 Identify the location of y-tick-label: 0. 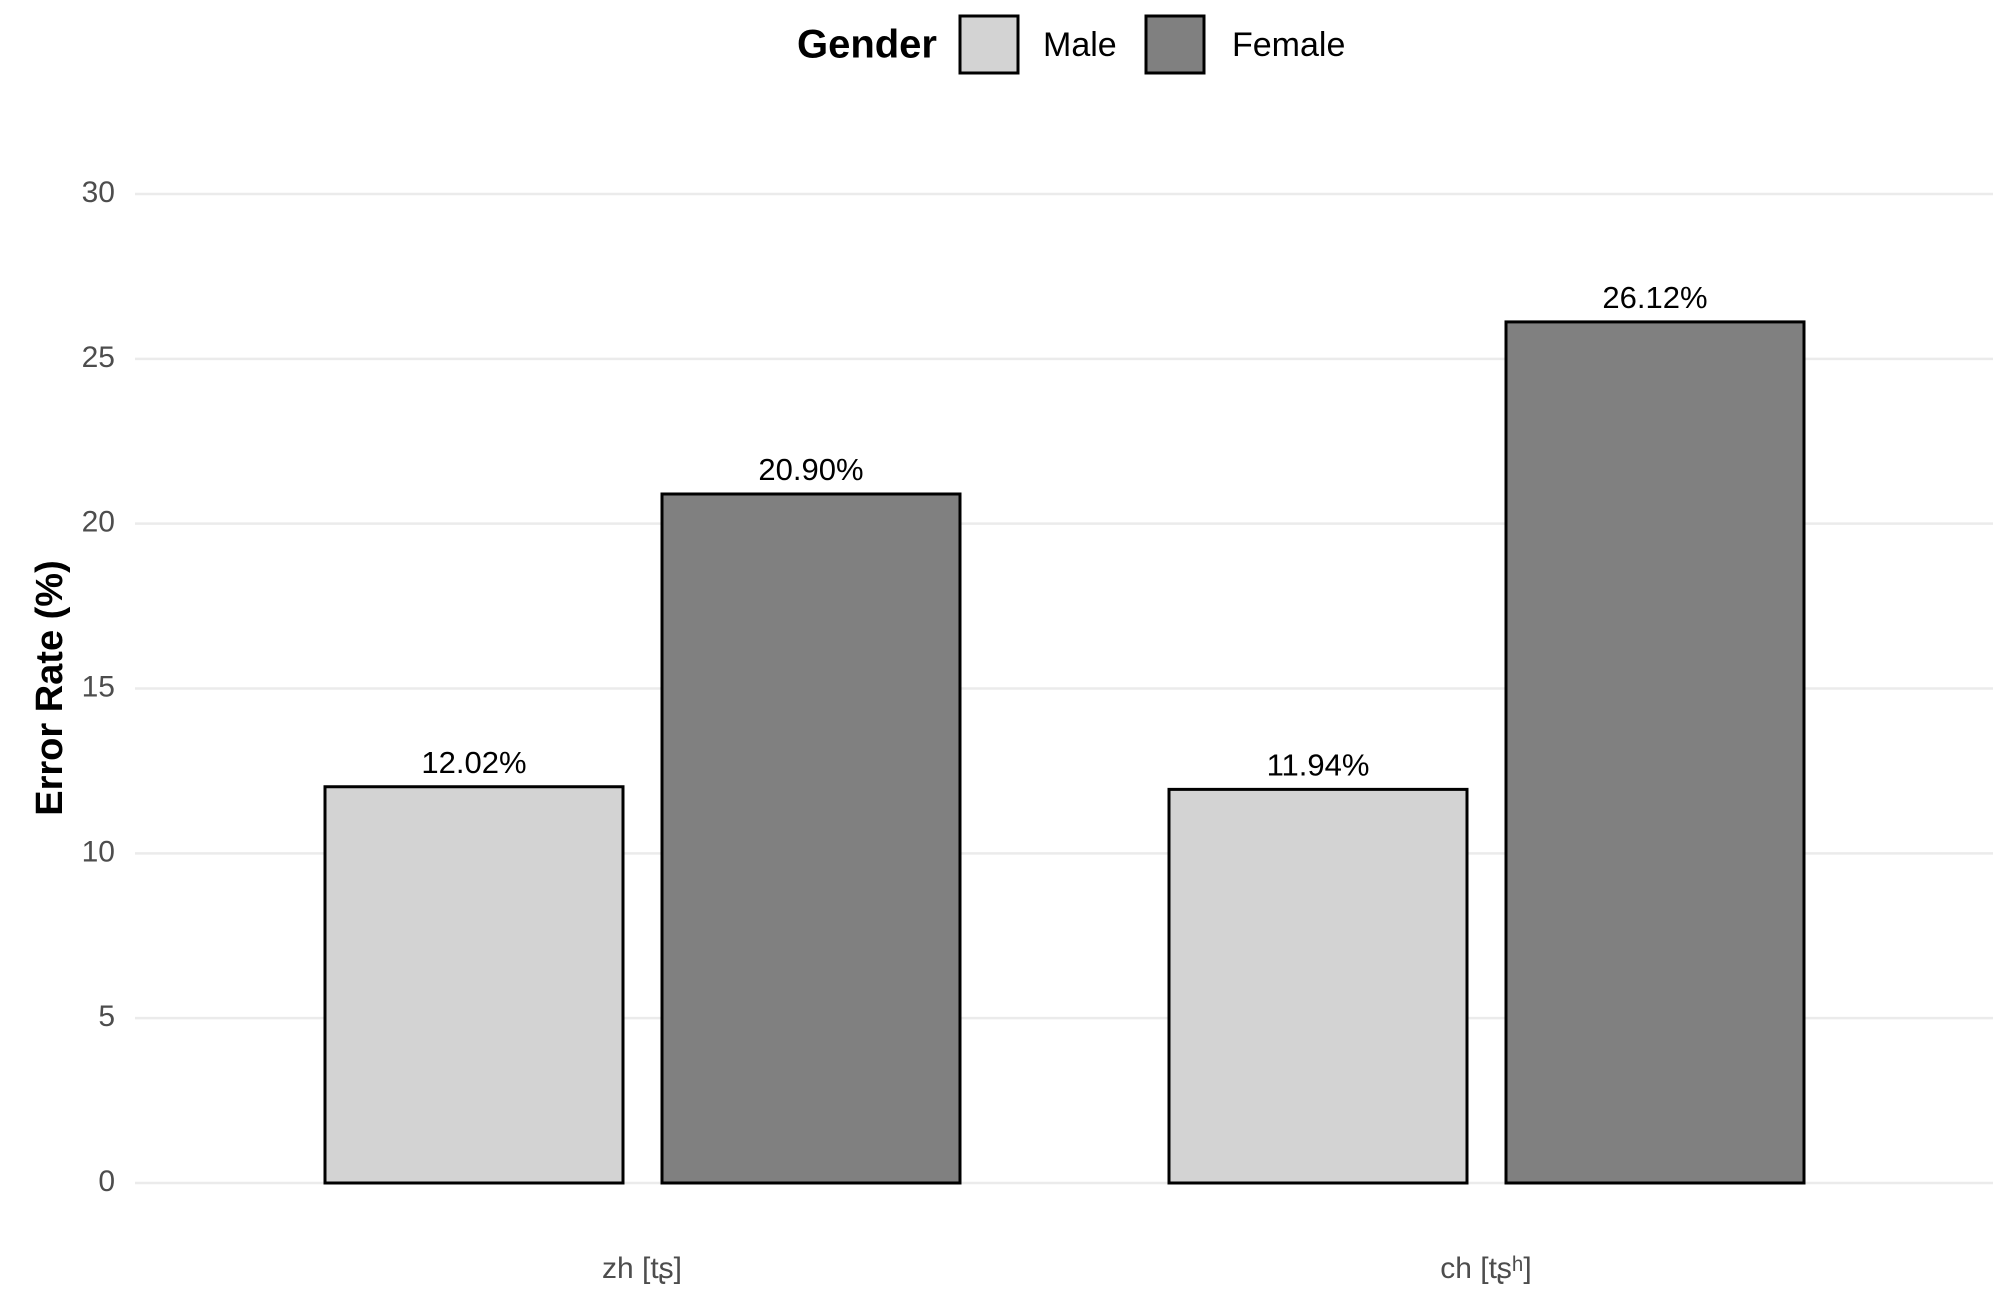
(106, 1181).